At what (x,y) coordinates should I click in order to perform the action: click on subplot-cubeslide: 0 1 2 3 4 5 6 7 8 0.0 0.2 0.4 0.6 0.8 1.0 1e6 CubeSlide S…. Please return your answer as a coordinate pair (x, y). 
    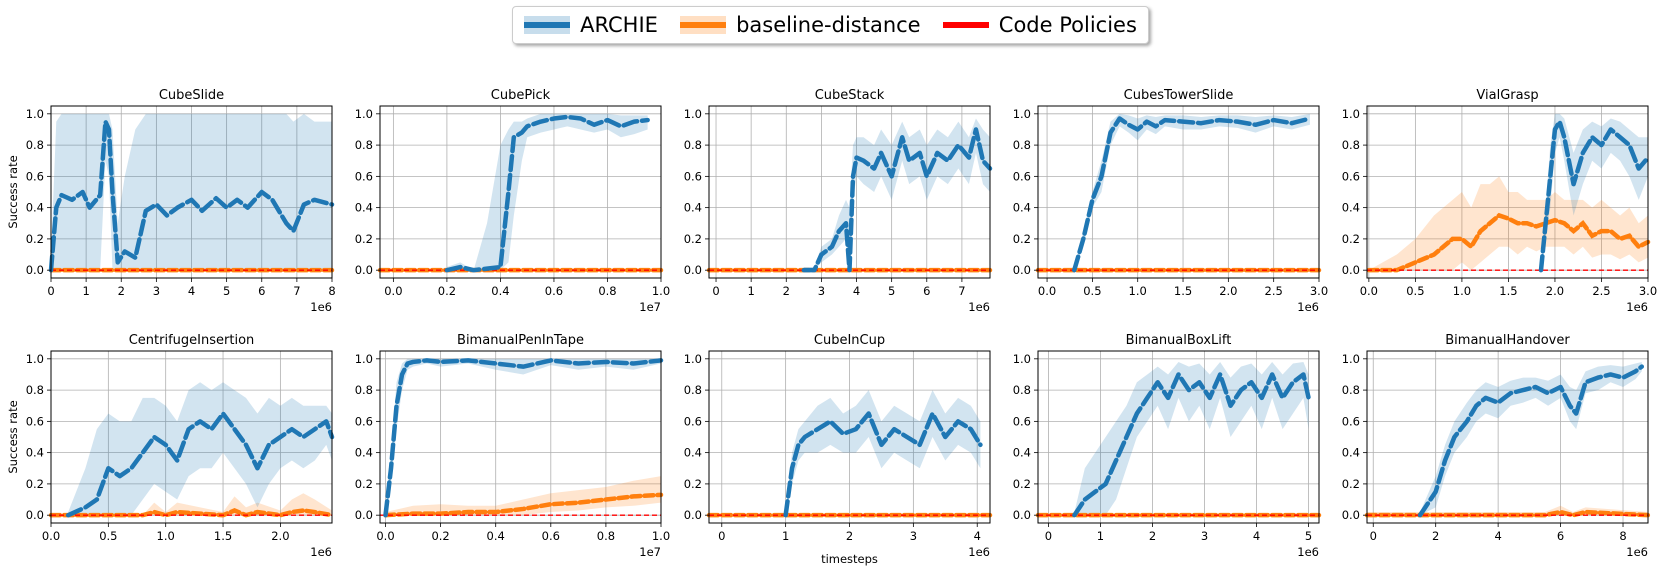
    Looking at the image, I should click on (171, 201).